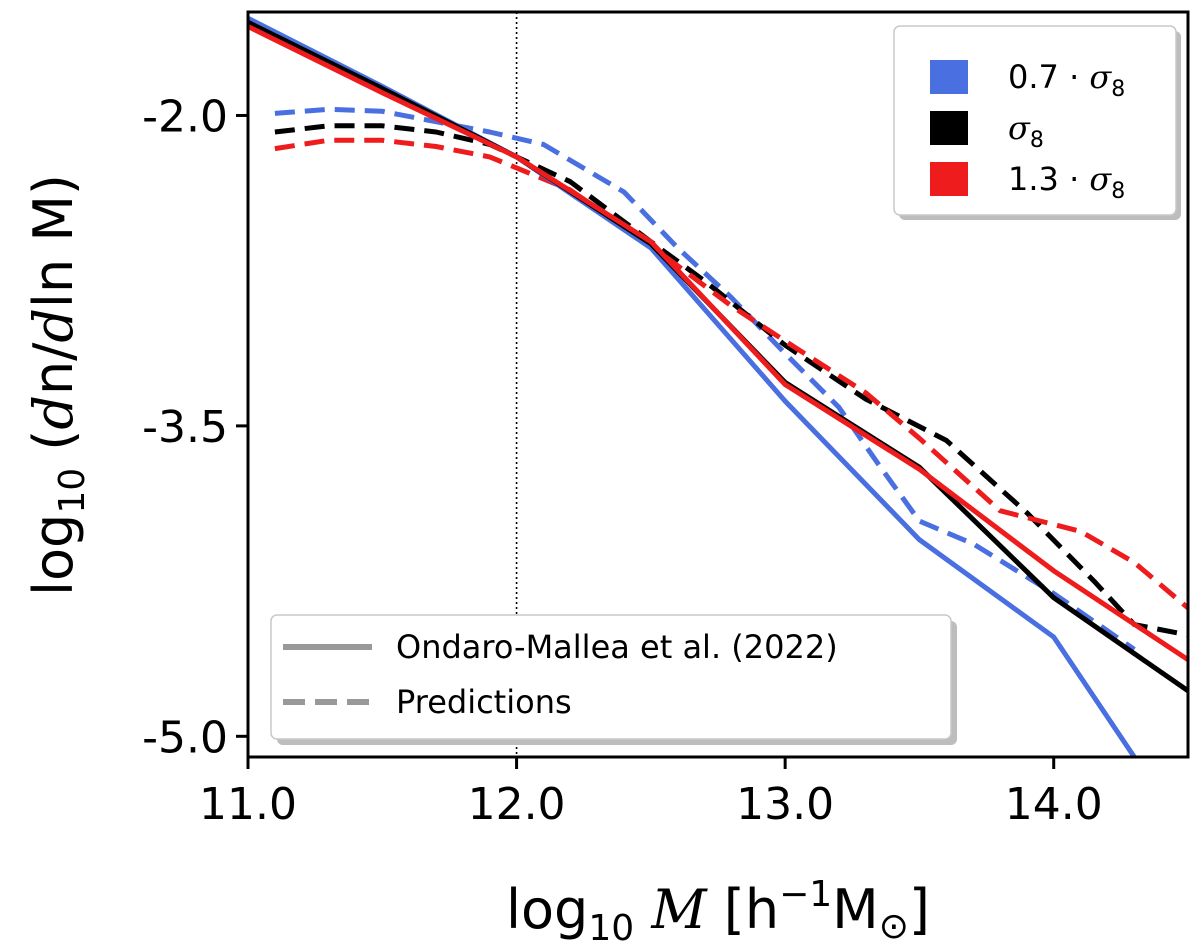 This screenshot has width=1200, height=948. What do you see at coordinates (248, 804) in the screenshot?
I see `x-tick-label: 11.0` at bounding box center [248, 804].